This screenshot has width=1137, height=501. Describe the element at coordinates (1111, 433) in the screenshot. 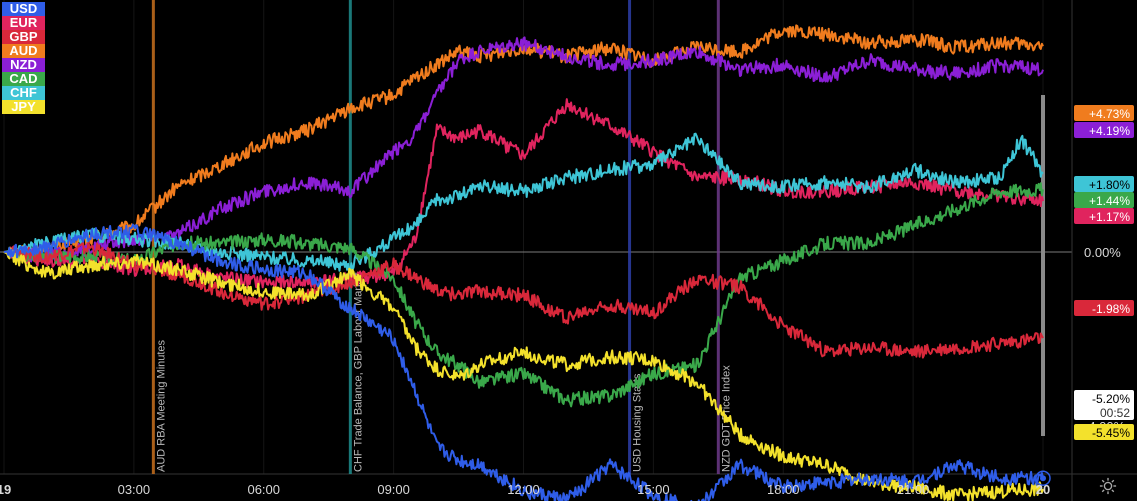

I see `end-label: -5.45%` at that location.